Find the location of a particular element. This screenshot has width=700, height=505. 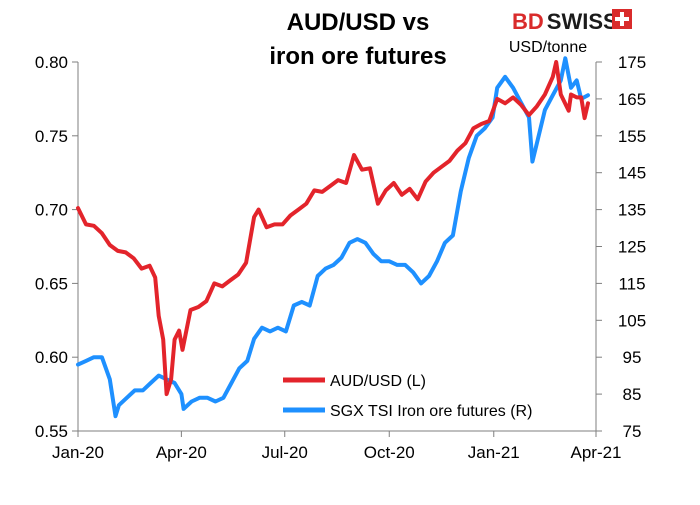

legend: AUD/USD (L) SGX TSI Iron ore futures (R) is located at coordinates (407, 396).